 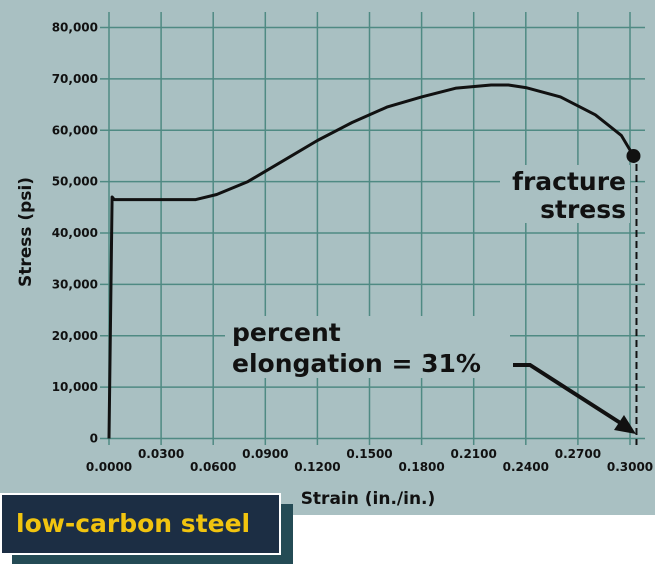 I want to click on x-tick-label: 0.3000, so click(x=630, y=467).